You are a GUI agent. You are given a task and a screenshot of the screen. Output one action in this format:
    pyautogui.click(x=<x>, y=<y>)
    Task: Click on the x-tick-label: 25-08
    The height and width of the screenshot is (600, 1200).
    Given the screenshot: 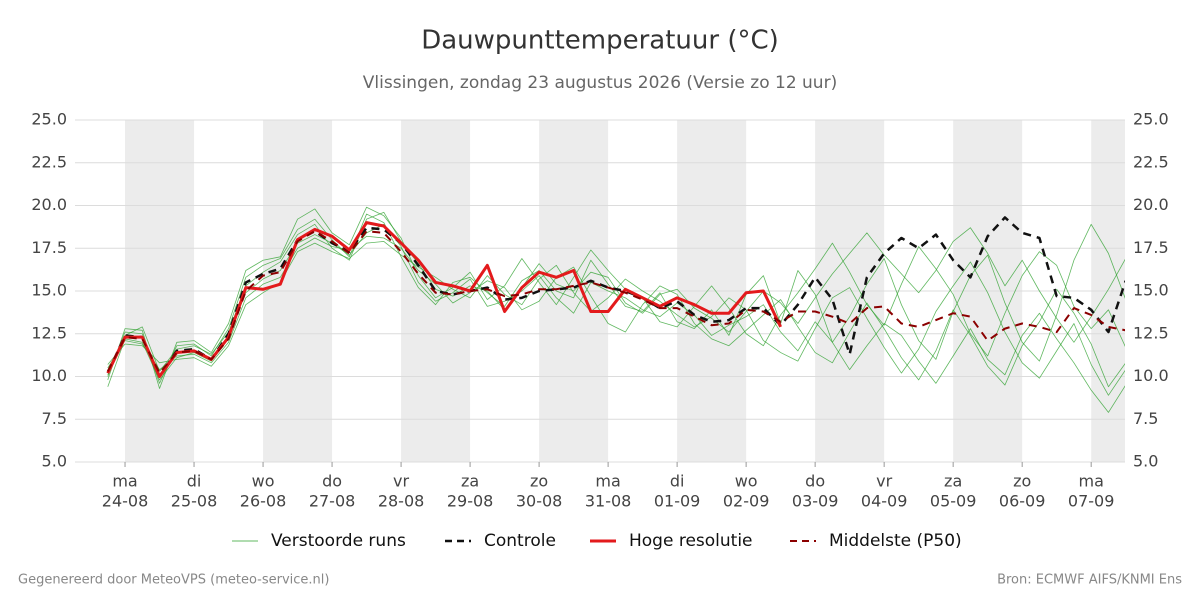 What is the action you would take?
    pyautogui.click(x=194, y=501)
    